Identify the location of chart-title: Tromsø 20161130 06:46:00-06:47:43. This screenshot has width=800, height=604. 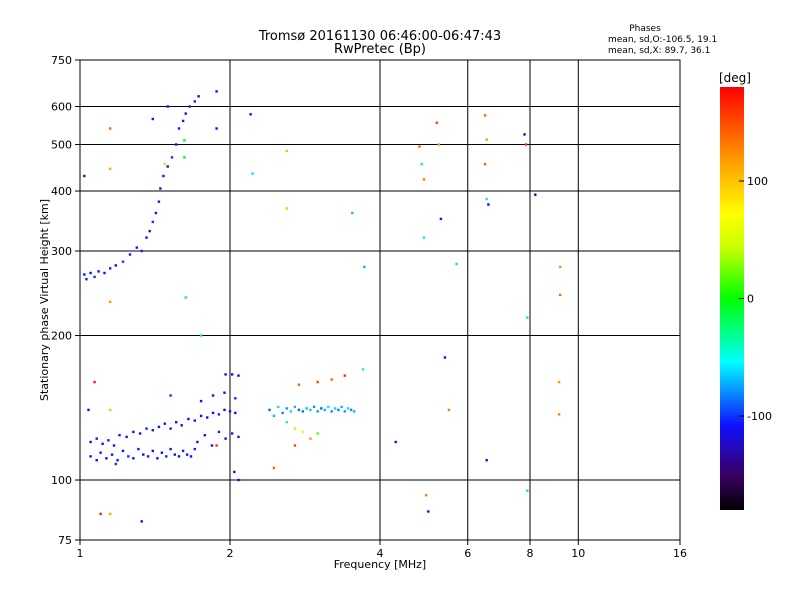
(379, 36).